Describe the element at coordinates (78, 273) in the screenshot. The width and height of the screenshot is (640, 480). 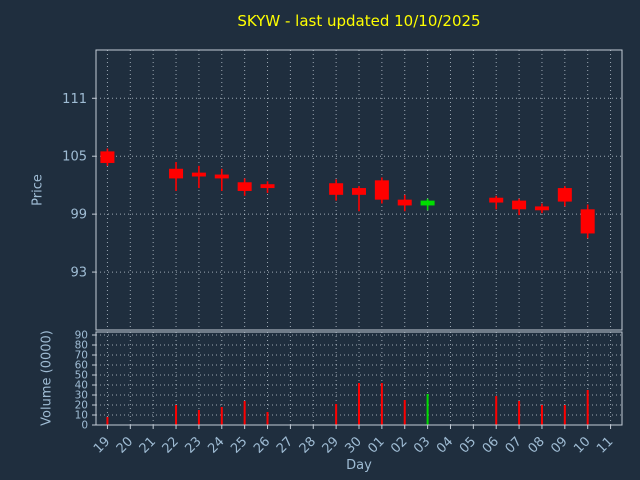
I see `price-tick-label: 93` at that location.